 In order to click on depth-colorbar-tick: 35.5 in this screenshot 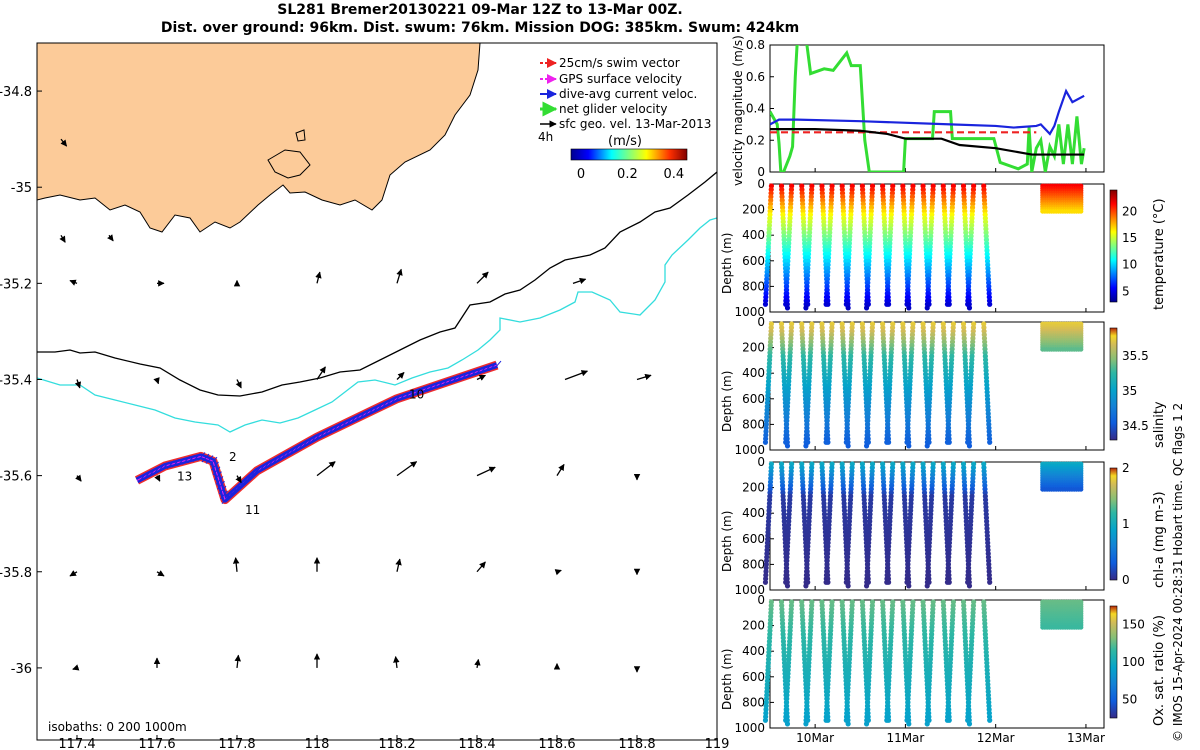, I will do `click(1135, 356)`.